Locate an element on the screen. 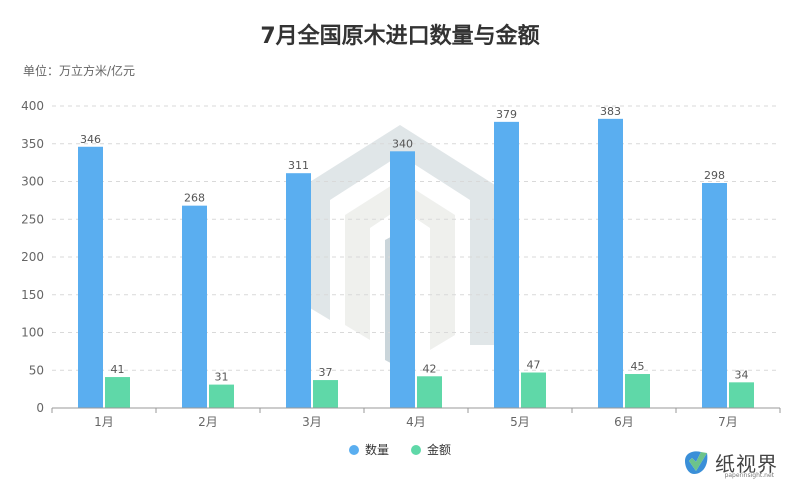  watermark-brand: 纸视界 paperinsight.net is located at coordinates (729, 463).